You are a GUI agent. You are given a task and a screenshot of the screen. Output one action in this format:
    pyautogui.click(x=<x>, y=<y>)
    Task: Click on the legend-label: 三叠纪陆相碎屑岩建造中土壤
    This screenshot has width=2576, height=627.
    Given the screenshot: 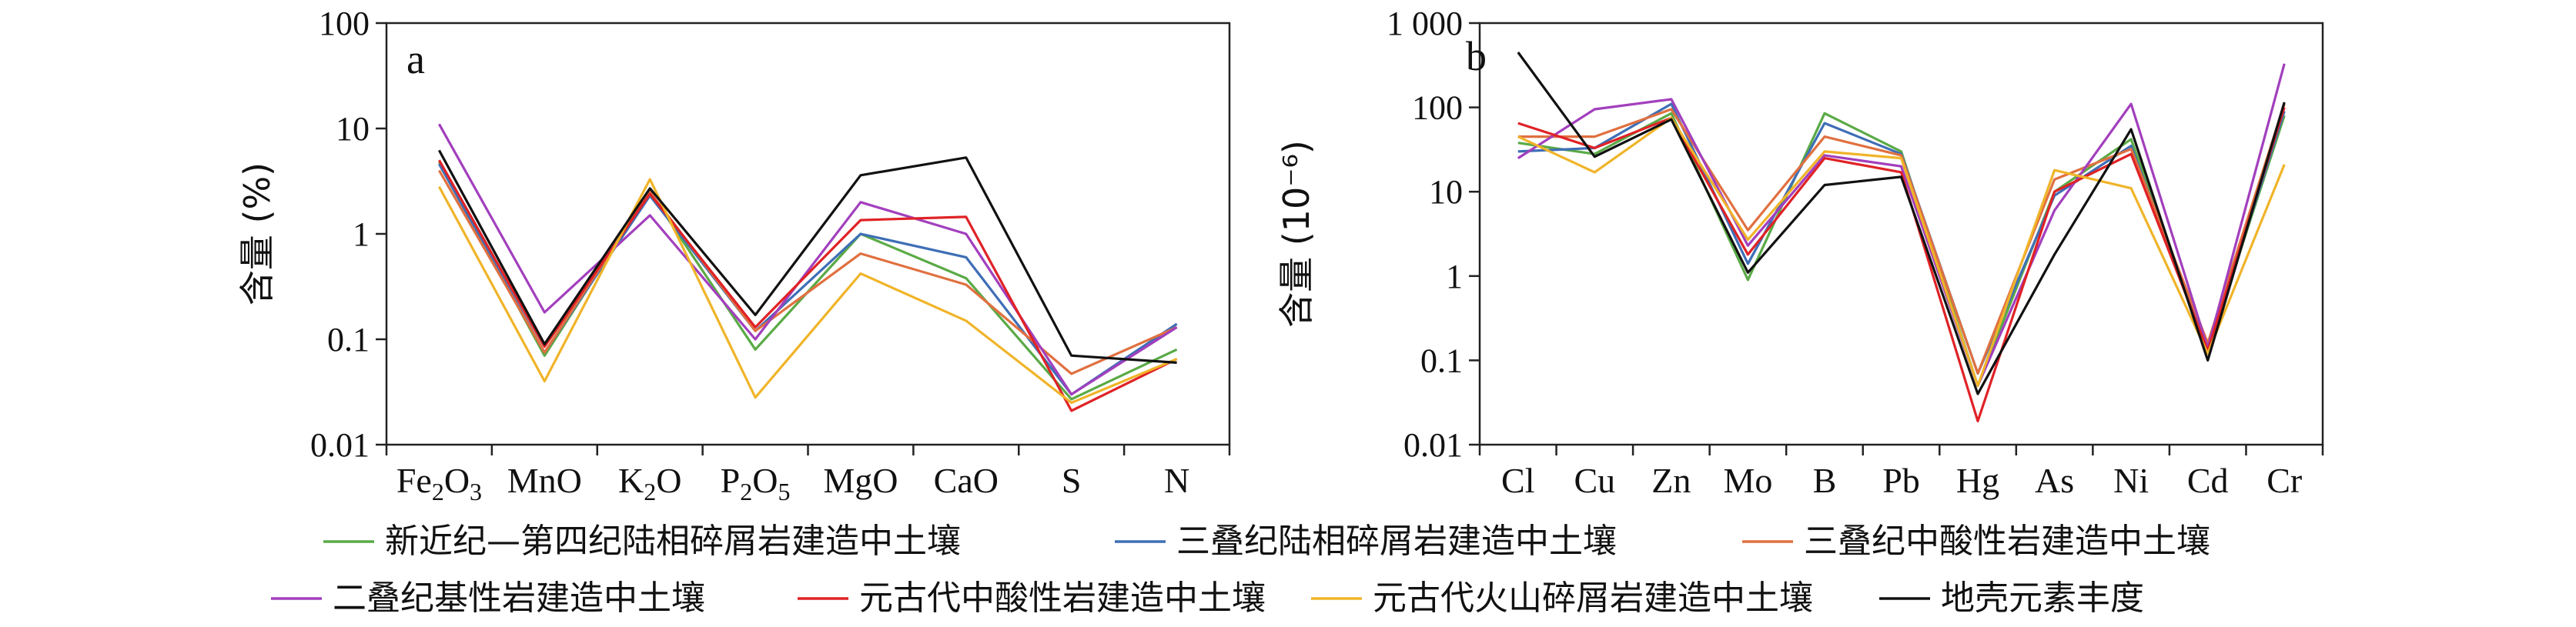 What is the action you would take?
    pyautogui.click(x=1397, y=541)
    